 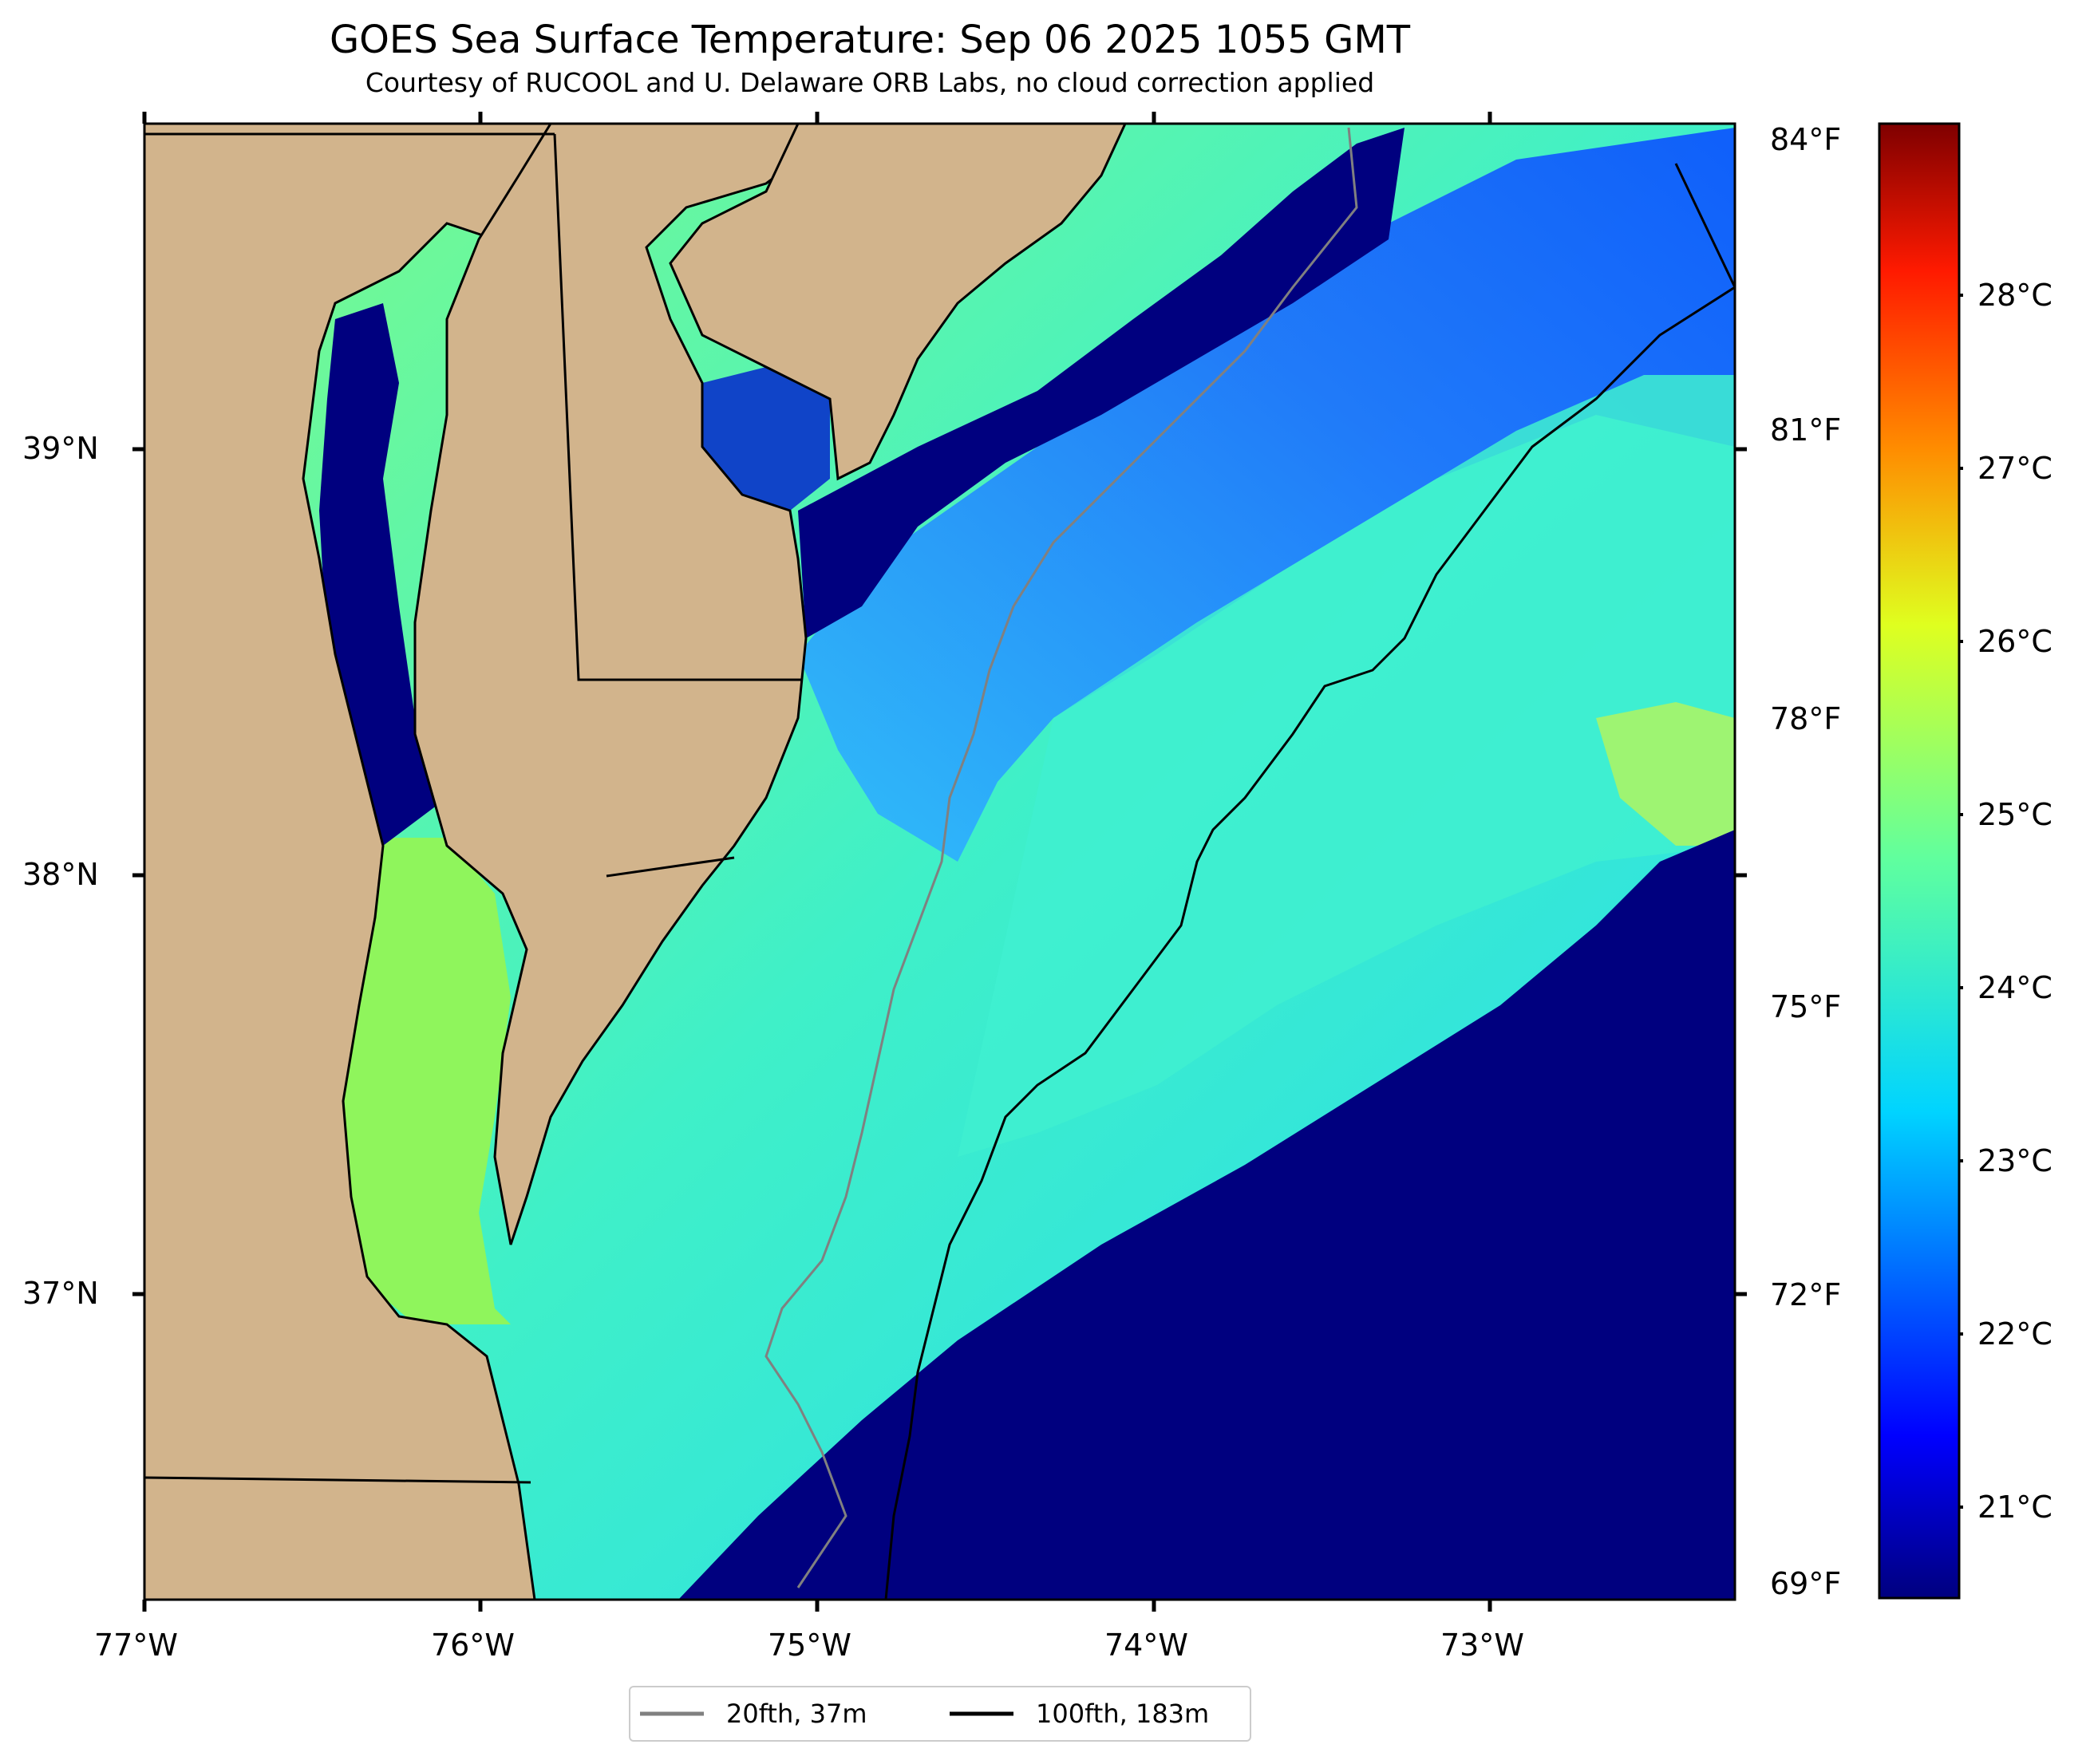 What do you see at coordinates (1806, 1006) in the screenshot?
I see `fahrenheit-label-75: 75°F` at bounding box center [1806, 1006].